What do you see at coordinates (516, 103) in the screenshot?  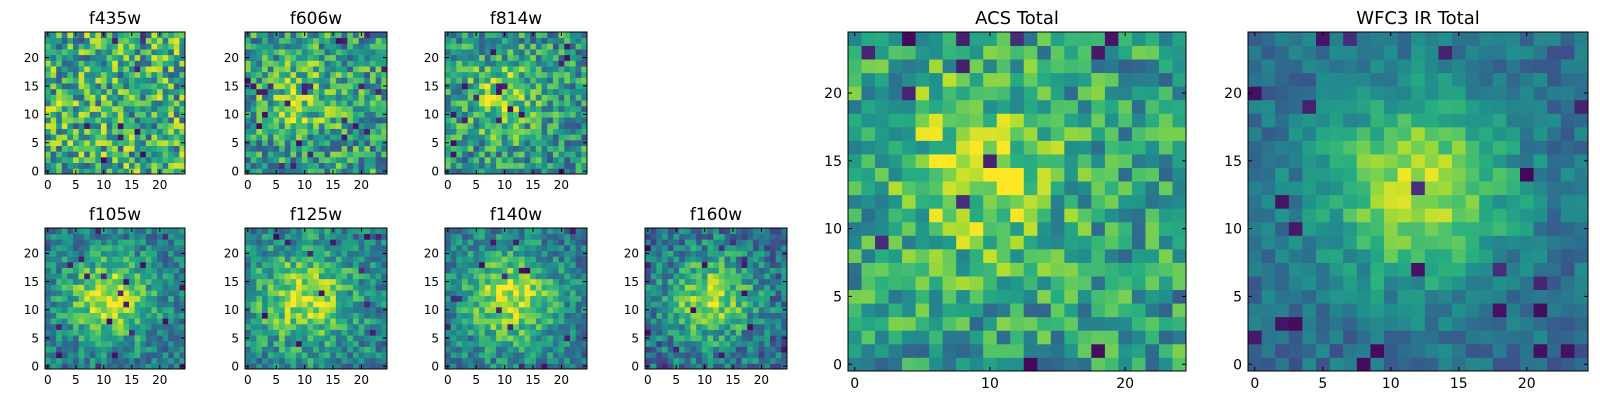 I see `axes-frame` at bounding box center [516, 103].